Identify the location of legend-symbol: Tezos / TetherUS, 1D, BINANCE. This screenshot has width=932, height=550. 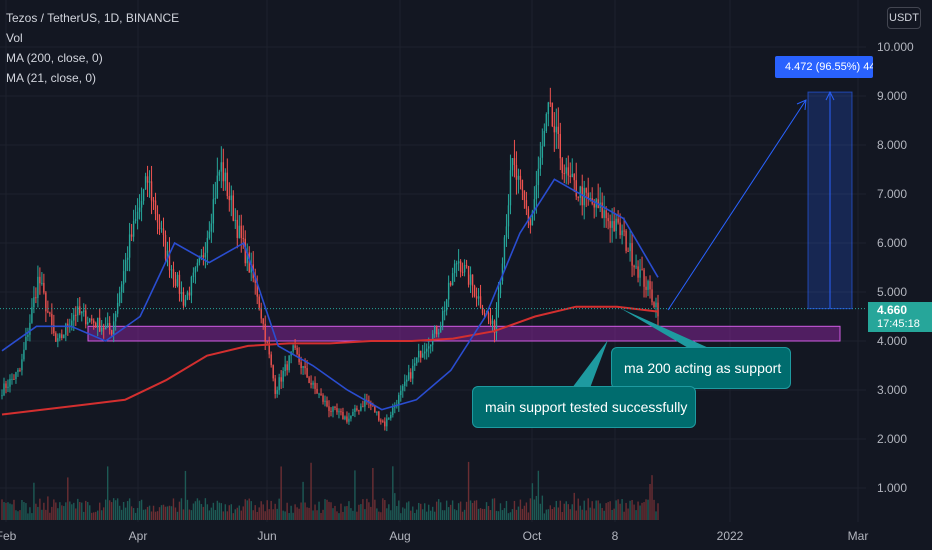
(93, 18).